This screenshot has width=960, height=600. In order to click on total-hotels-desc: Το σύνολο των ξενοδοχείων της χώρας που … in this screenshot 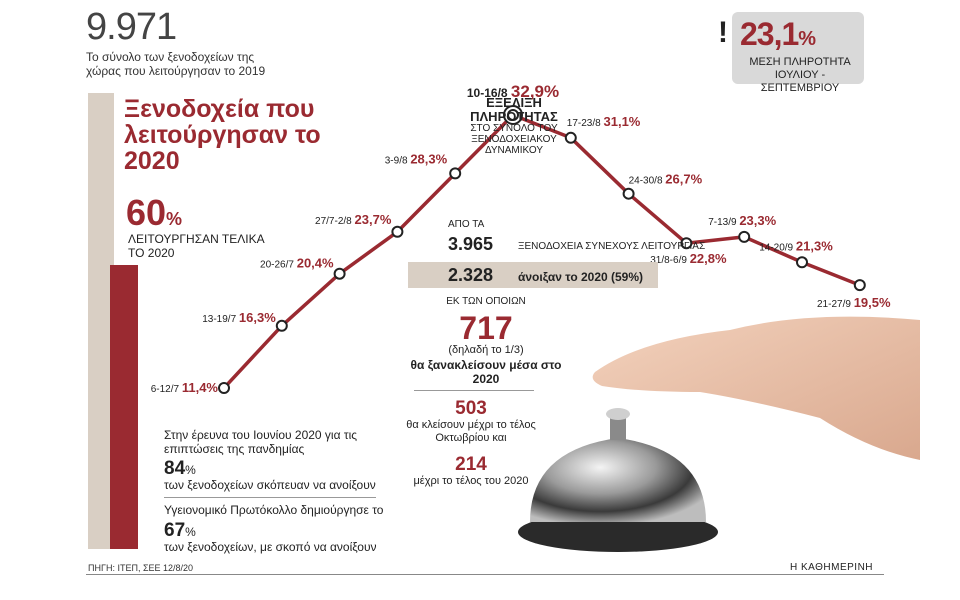, I will do `click(176, 64)`.